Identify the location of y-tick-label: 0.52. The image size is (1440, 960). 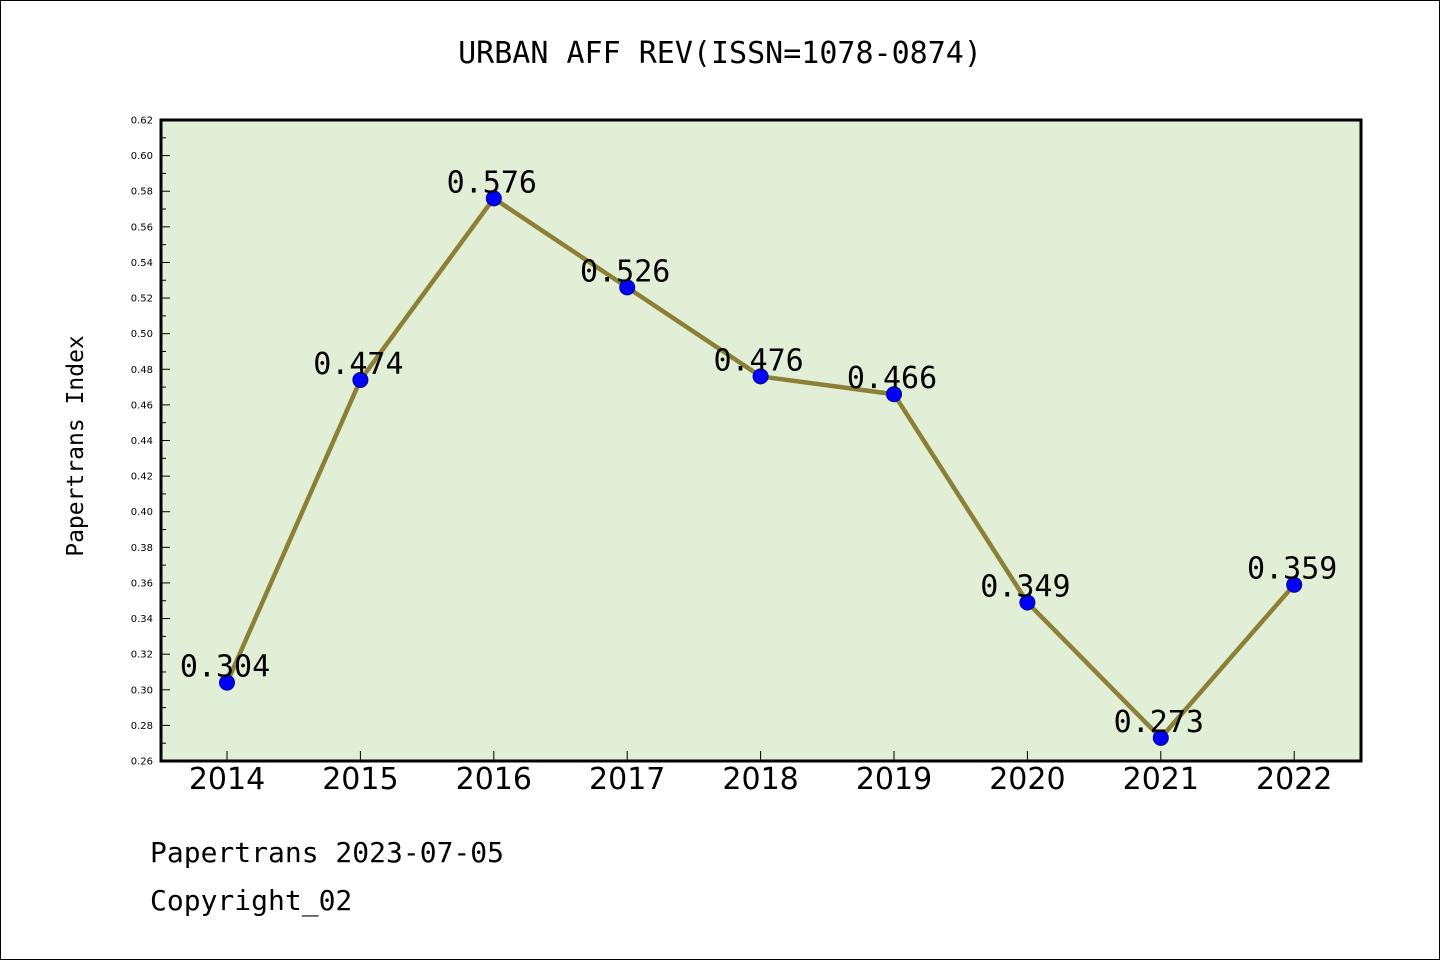
(142, 299).